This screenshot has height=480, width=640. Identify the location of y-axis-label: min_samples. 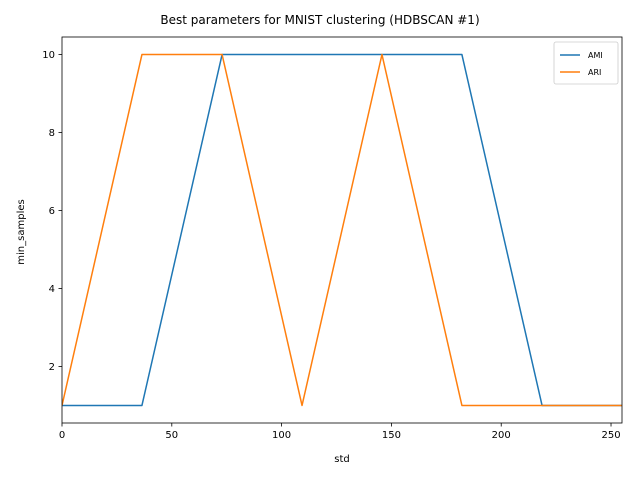
(21, 231).